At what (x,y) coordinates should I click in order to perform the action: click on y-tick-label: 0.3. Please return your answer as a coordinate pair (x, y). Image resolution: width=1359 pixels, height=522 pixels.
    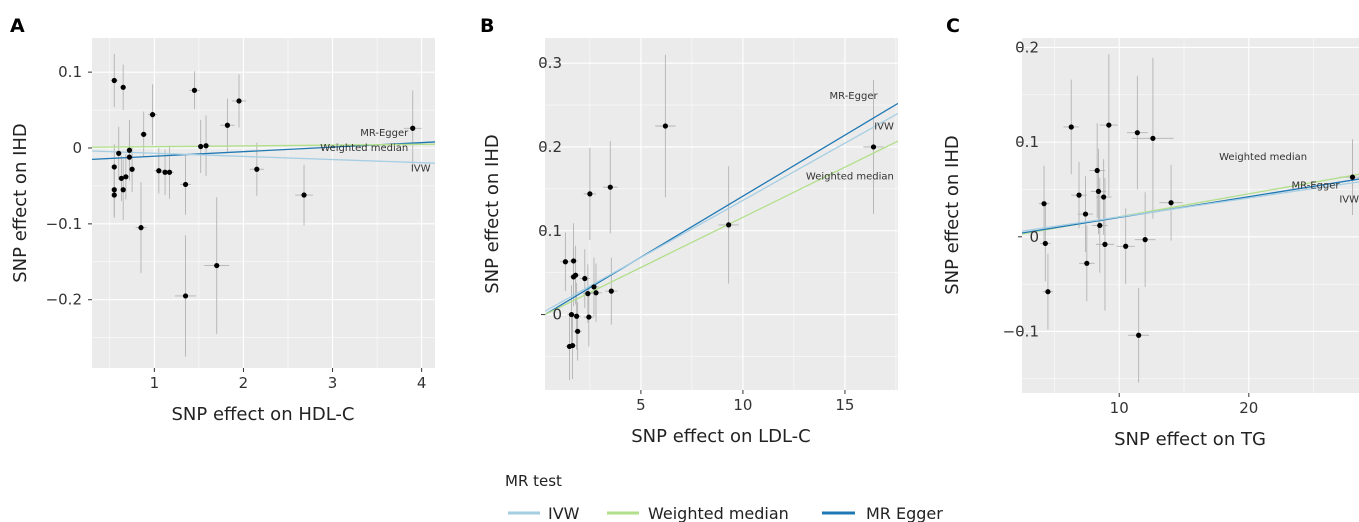
    Looking at the image, I should click on (550, 63).